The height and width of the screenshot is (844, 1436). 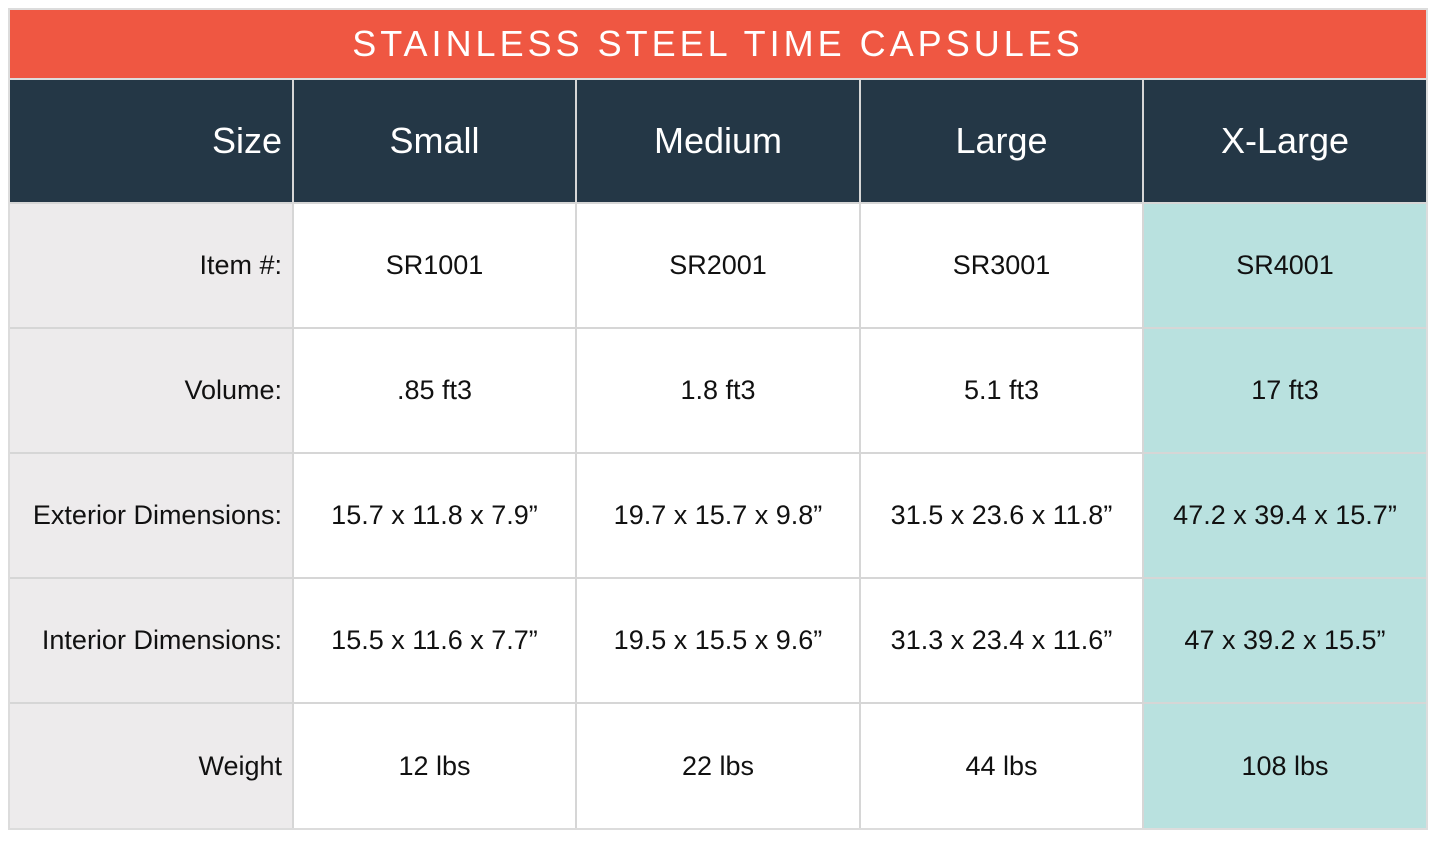 I want to click on cell-item-medium: SR2001, so click(x=718, y=265).